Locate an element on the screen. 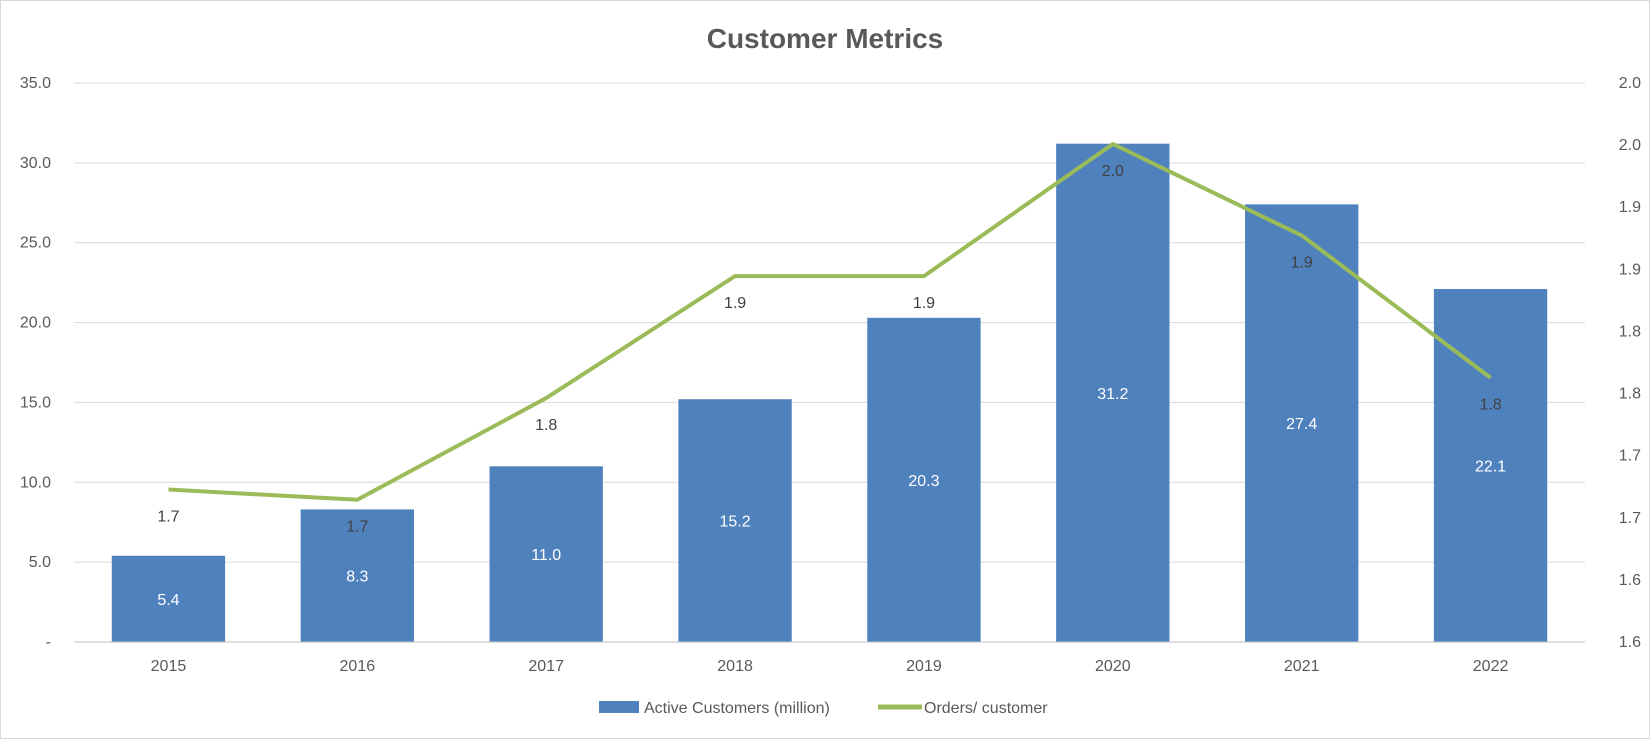 Image resolution: width=1650 pixels, height=739 pixels. x-tick-label: 2016 is located at coordinates (358, 666).